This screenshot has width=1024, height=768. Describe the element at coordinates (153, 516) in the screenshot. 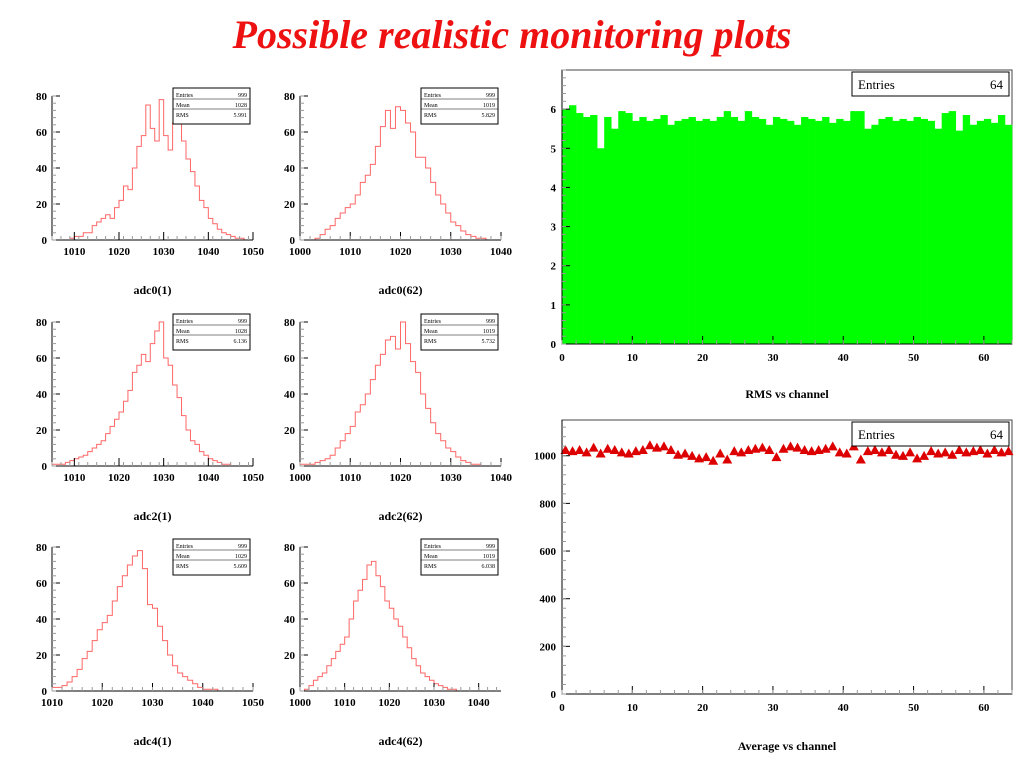

I see `x-axis-title: adc2(1)` at that location.